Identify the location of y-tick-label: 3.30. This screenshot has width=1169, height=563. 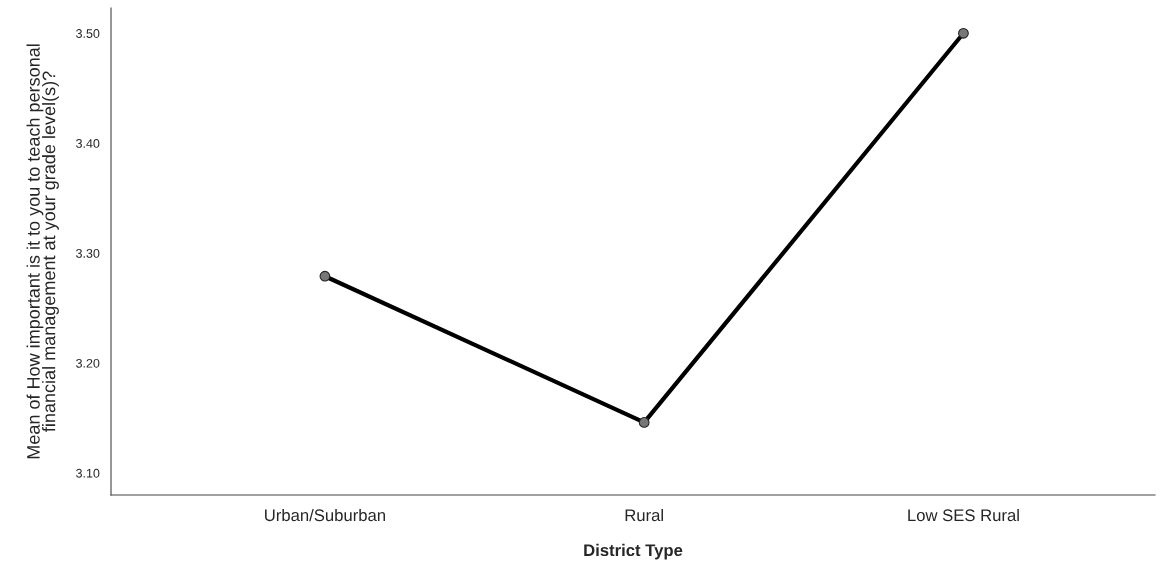
(88, 253).